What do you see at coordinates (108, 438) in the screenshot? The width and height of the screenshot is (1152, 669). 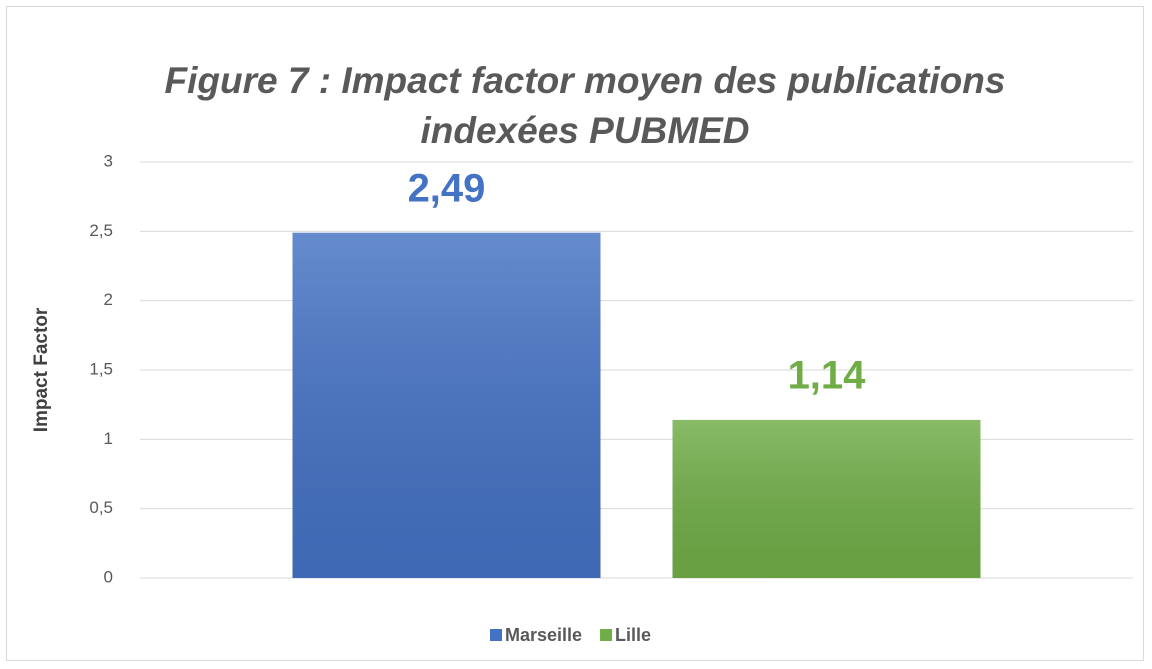 I see `y-tick-label: 1` at bounding box center [108, 438].